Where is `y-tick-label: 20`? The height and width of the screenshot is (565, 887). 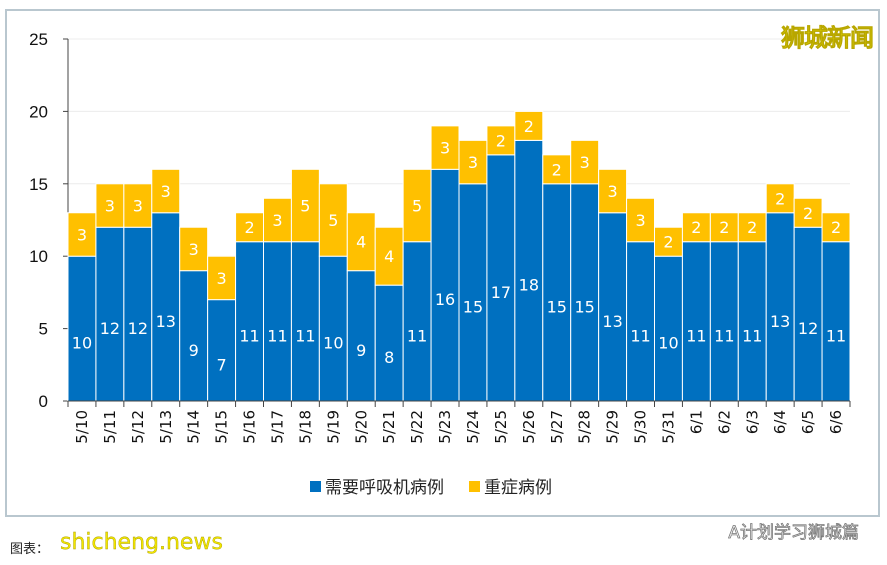
y-tick-label: 20 is located at coordinates (38, 111).